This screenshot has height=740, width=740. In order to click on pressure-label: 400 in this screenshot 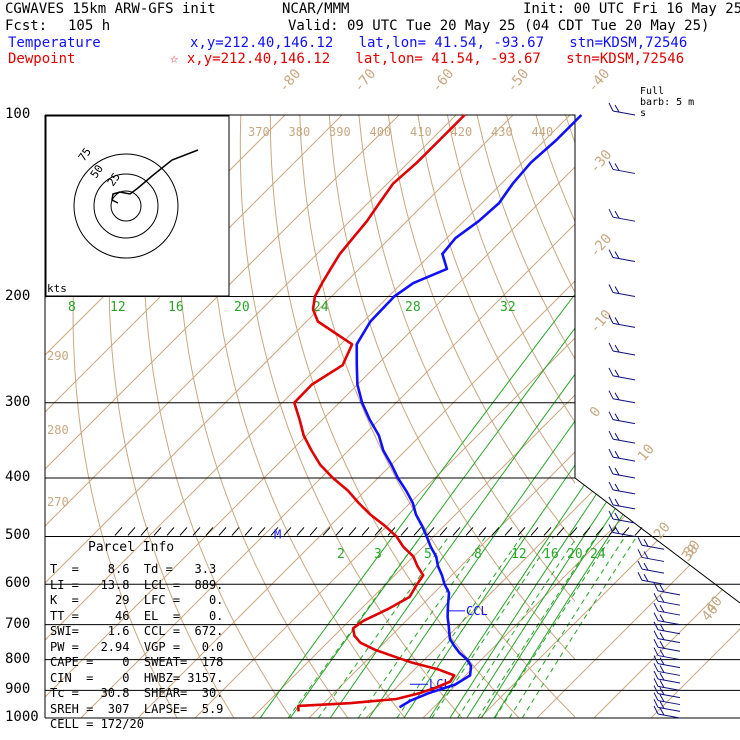, I will do `click(18, 477)`.